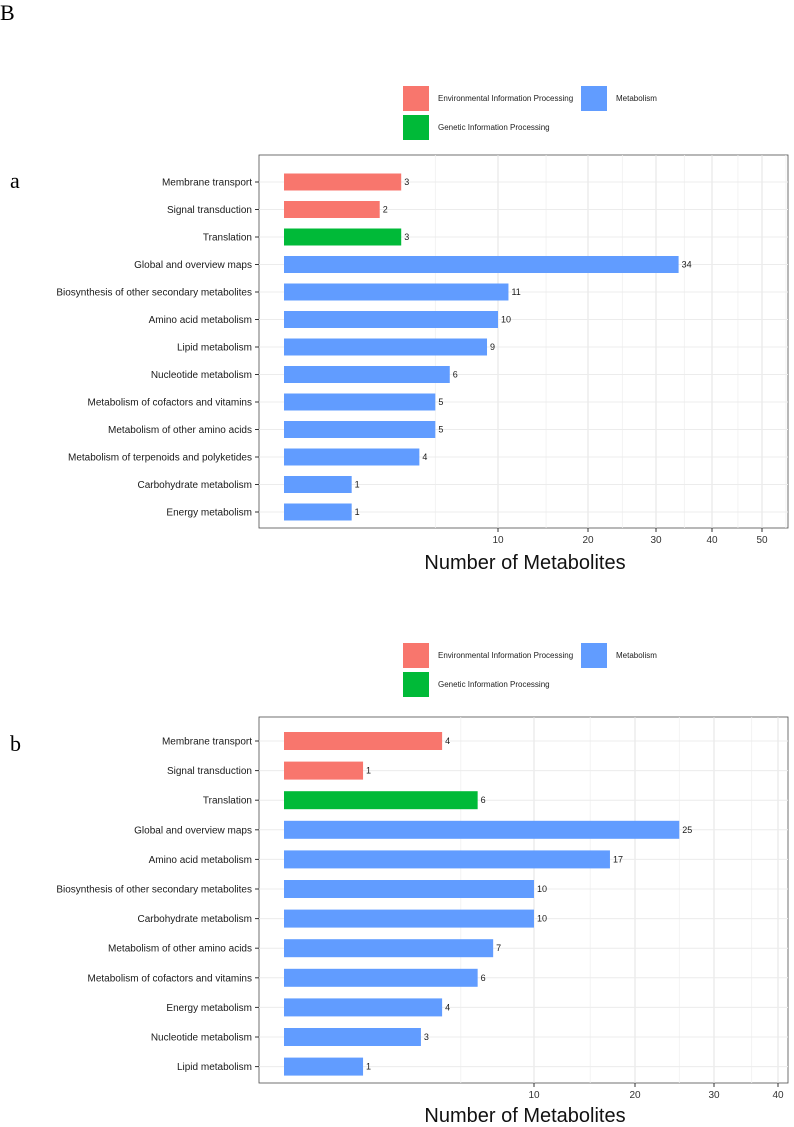 The height and width of the screenshot is (1127, 794). Describe the element at coordinates (455, 375) in the screenshot. I see `value-label-nucleotide-metabolism: 6` at that location.